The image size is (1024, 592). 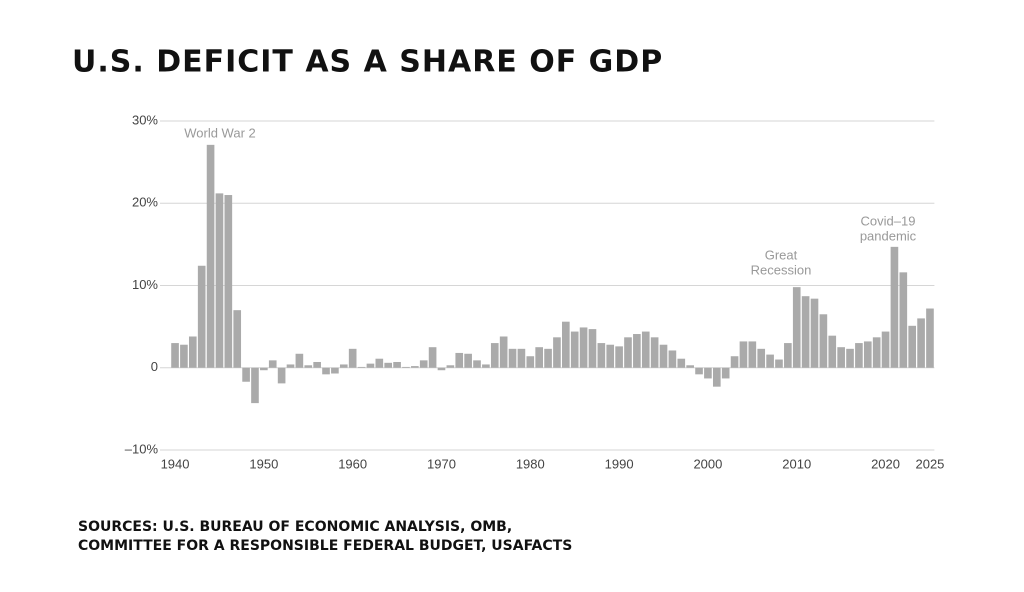 What do you see at coordinates (530, 463) in the screenshot?
I see `x-tick-label: 1980` at bounding box center [530, 463].